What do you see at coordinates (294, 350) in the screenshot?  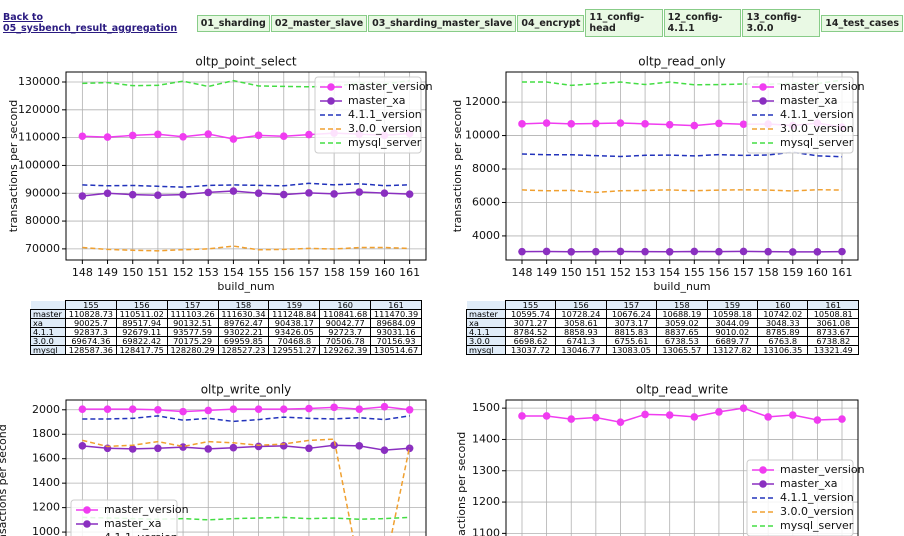 I see `table-cell: 129551.27` at bounding box center [294, 350].